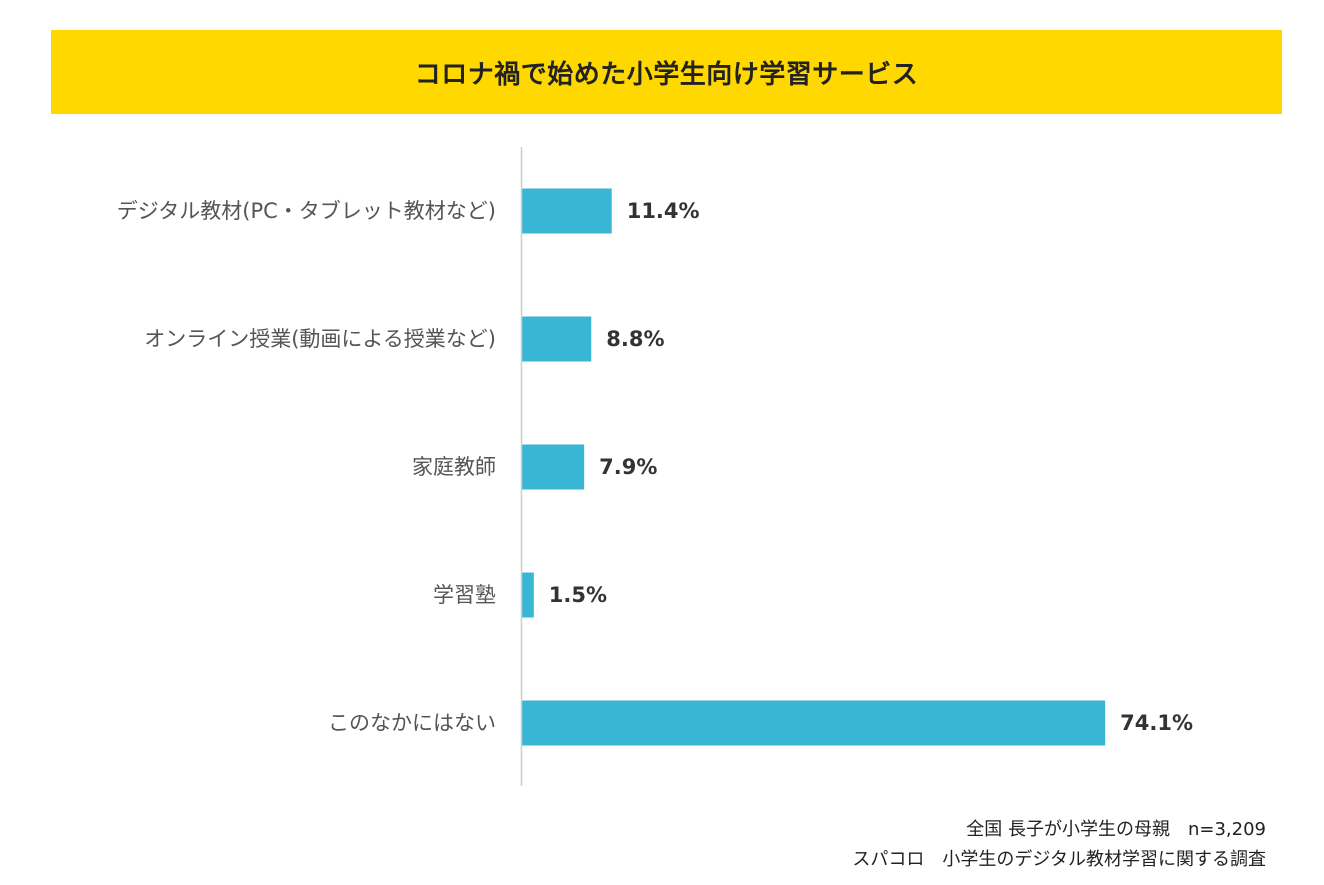 The height and width of the screenshot is (885, 1324). I want to click on category-label-3: 学習塾, so click(464, 595).